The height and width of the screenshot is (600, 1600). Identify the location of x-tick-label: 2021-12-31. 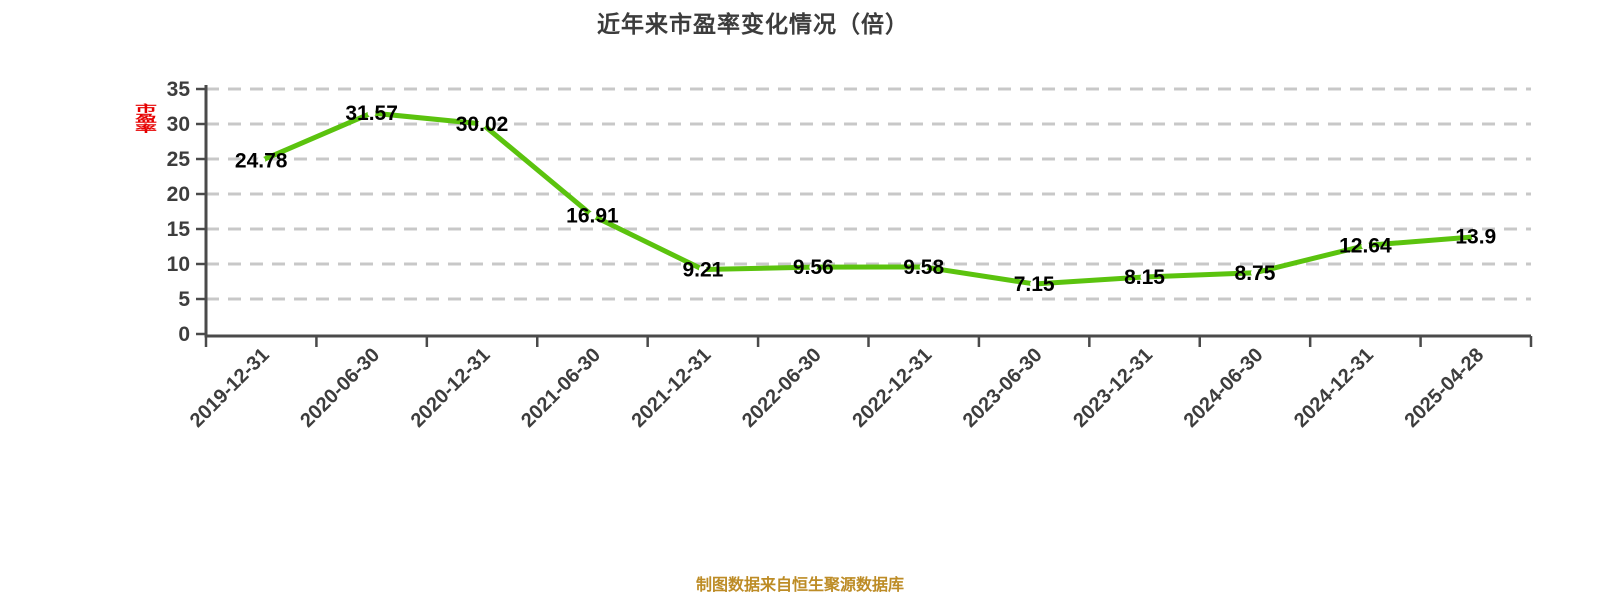
(672, 388).